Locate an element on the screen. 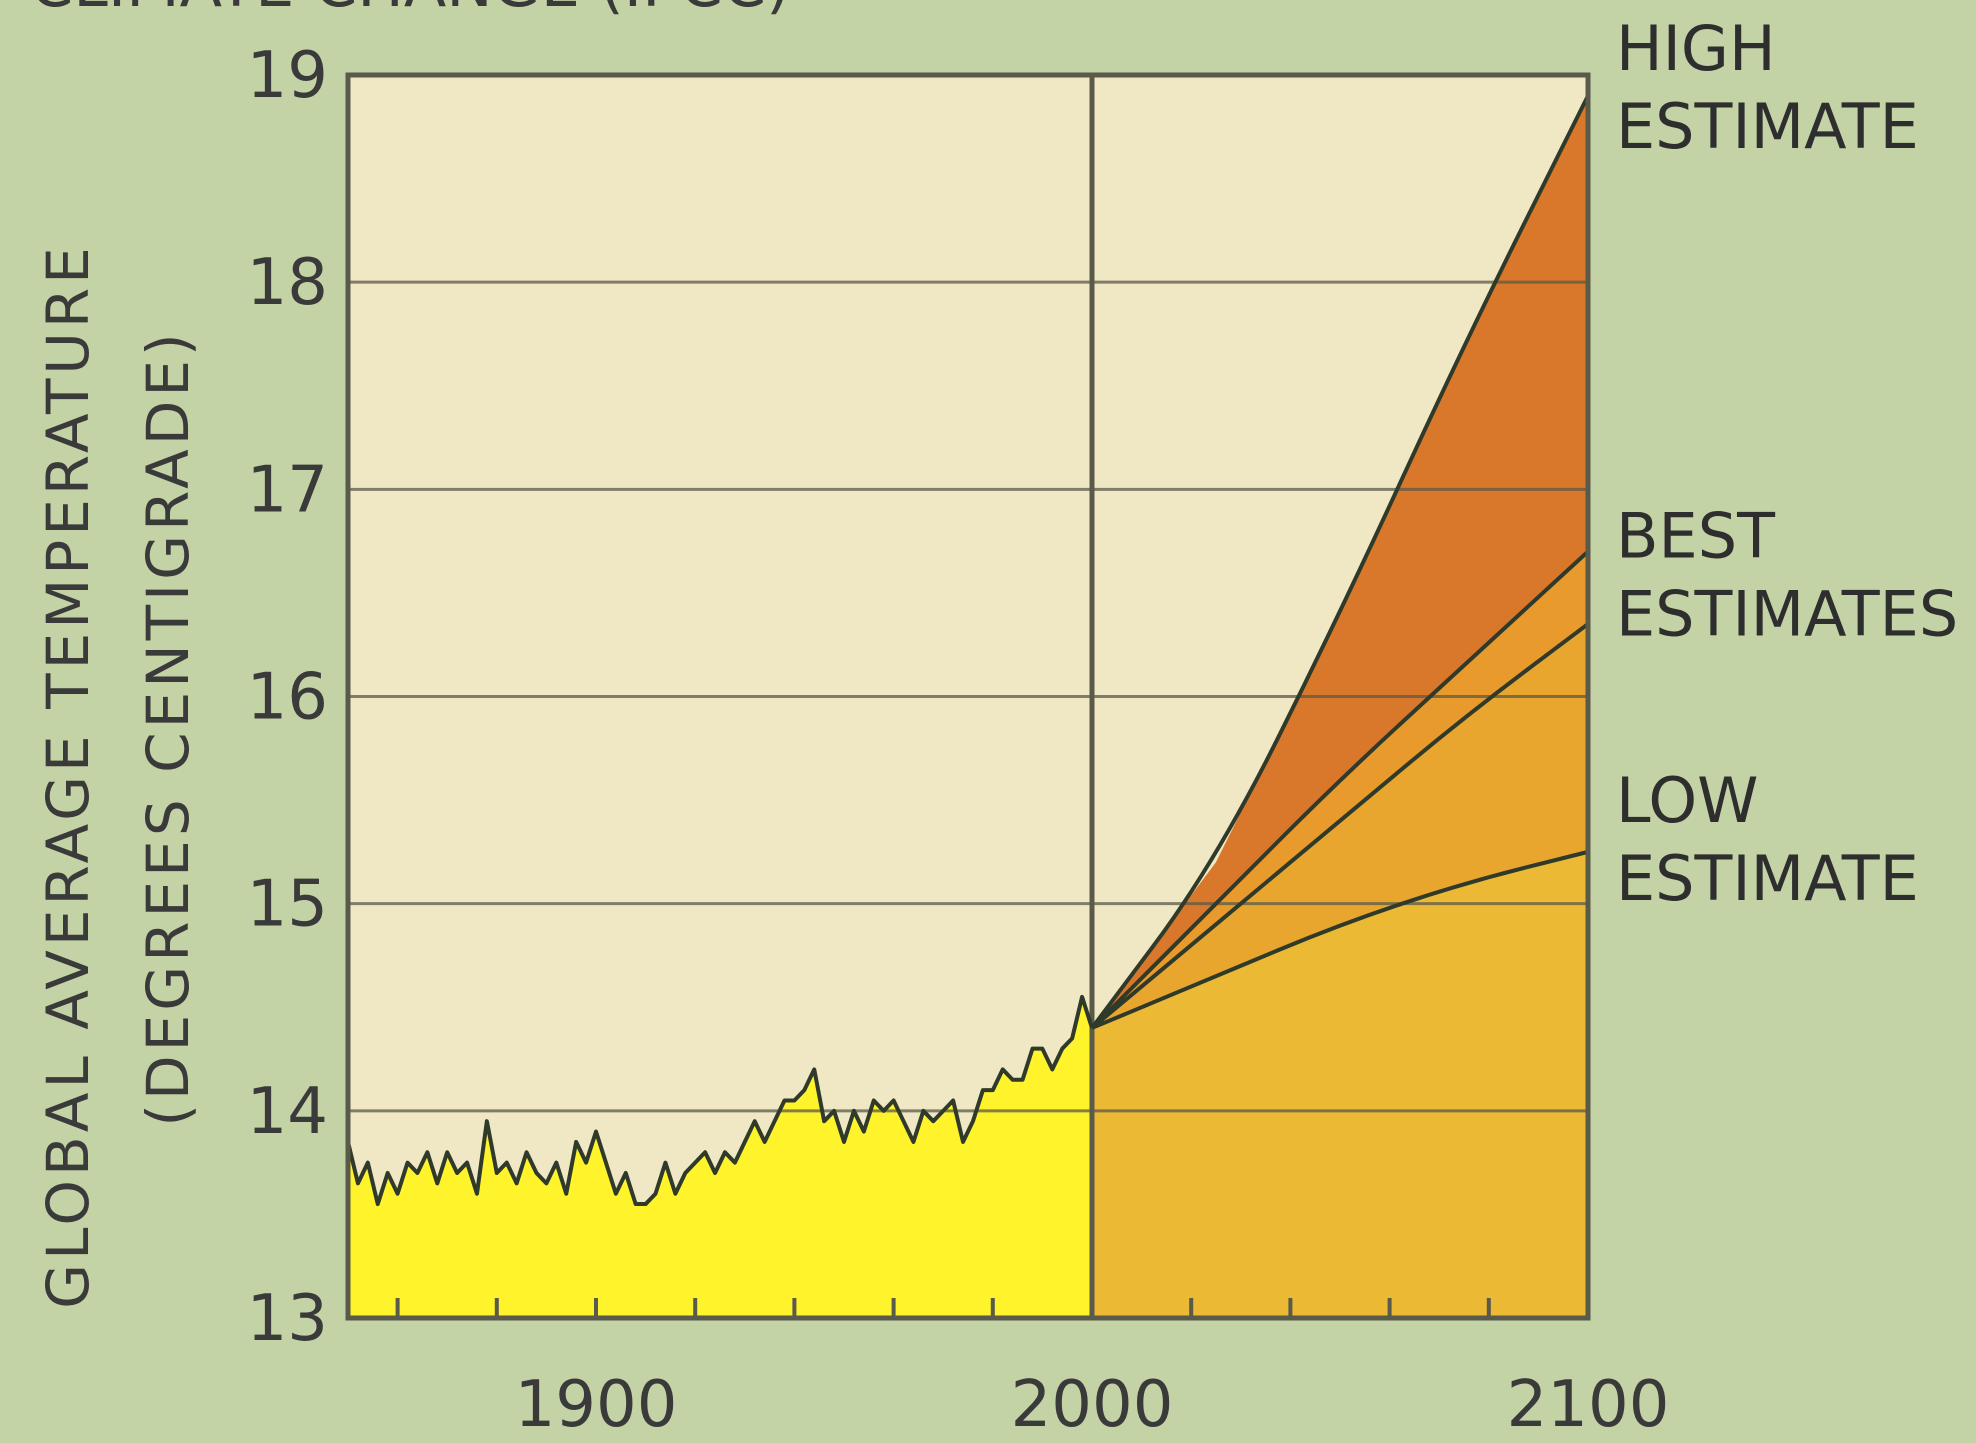  y-axis-title: GLOBAL AVERAGE TEMPERATURE is located at coordinates (68, 776).